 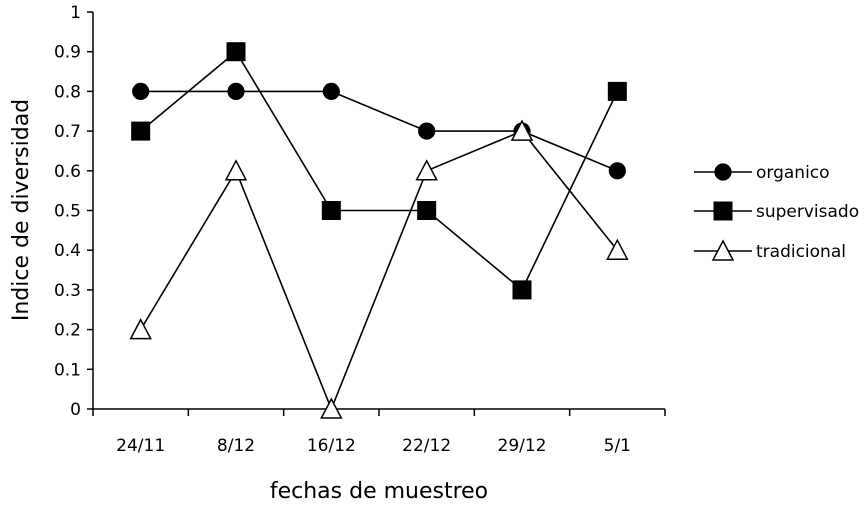 What do you see at coordinates (793, 173) in the screenshot?
I see `legend-label: organico` at bounding box center [793, 173].